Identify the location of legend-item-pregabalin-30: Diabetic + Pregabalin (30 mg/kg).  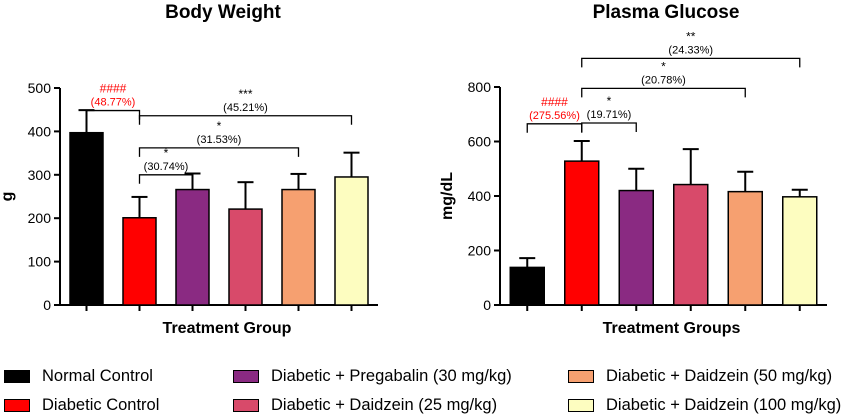
(372, 376).